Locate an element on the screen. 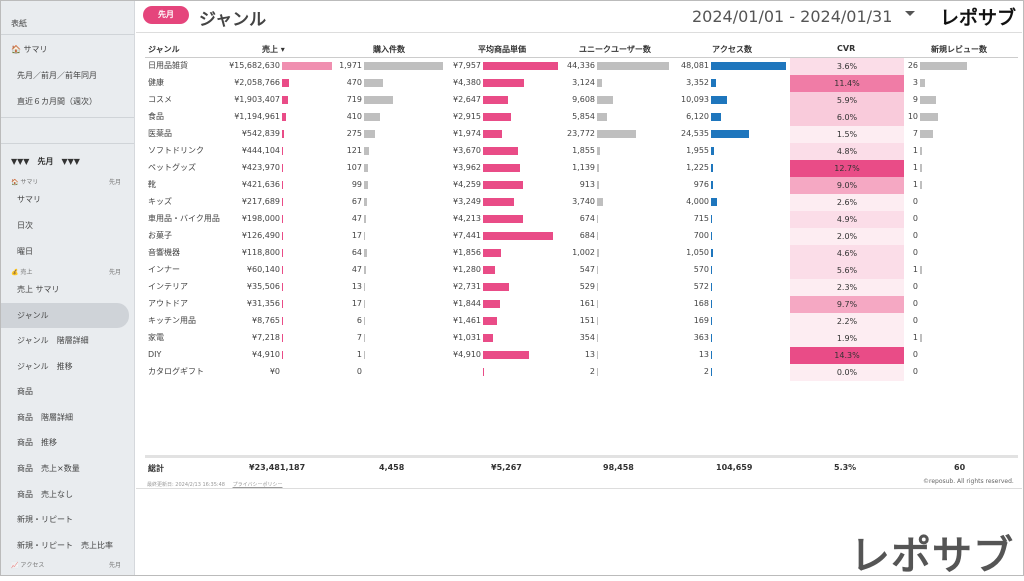 The image size is (1024, 581). col-header-avg-price: 平均商品単価 is located at coordinates (502, 49).